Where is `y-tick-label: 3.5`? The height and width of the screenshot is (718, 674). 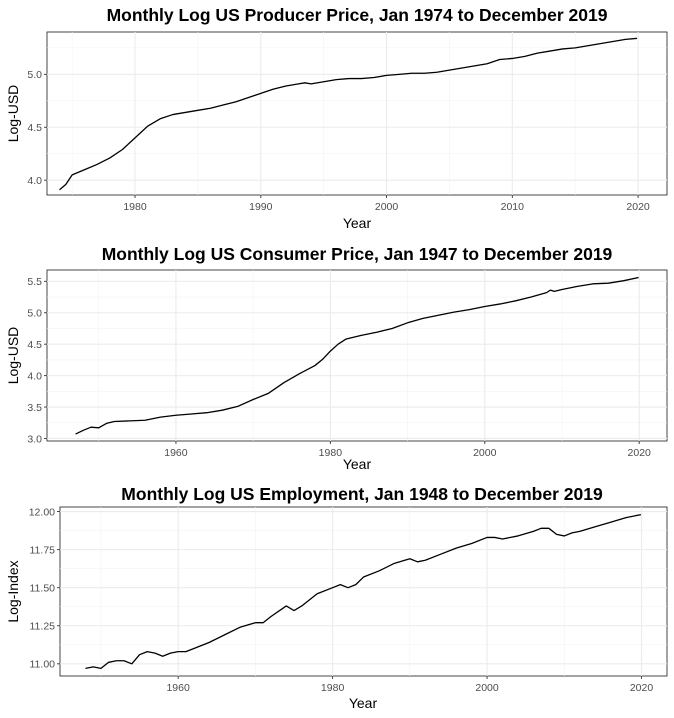 y-tick-label: 3.5 is located at coordinates (34, 408).